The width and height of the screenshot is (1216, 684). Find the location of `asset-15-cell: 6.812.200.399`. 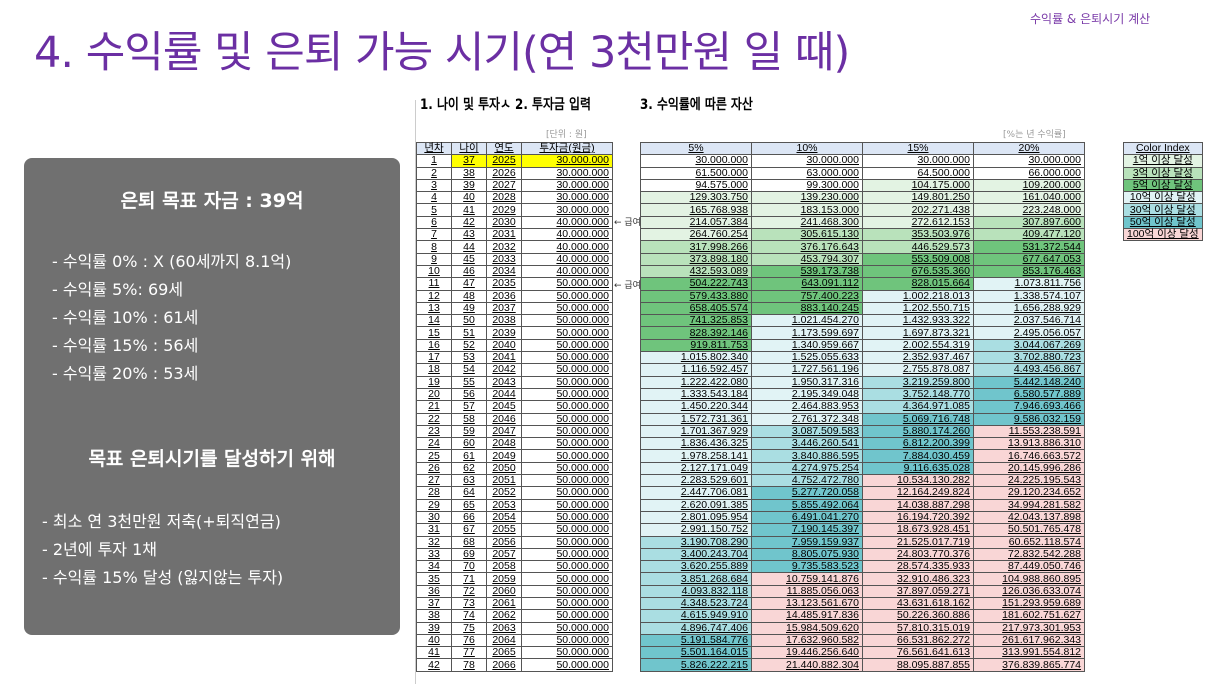

asset-15-cell: 6.812.200.399 is located at coordinates (918, 444).